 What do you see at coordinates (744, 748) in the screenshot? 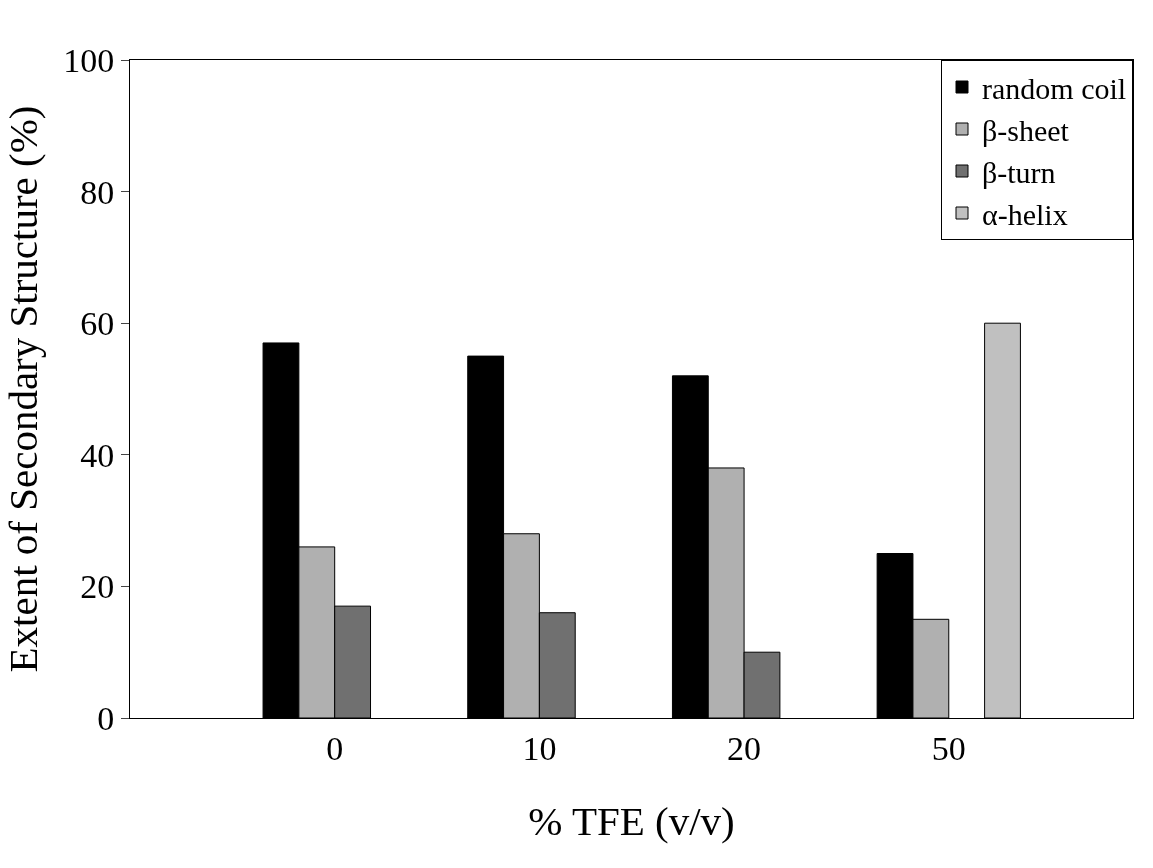
I see `x-tick-label: 20` at bounding box center [744, 748].